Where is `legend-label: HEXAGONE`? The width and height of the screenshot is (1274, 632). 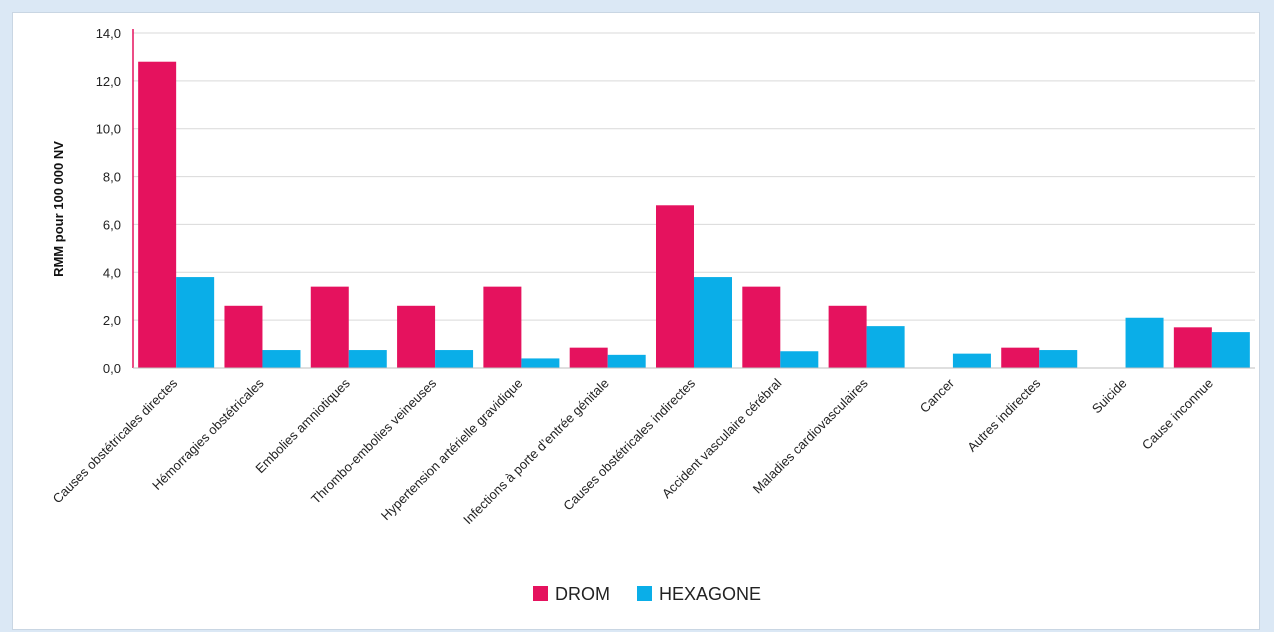 legend-label: HEXAGONE is located at coordinates (710, 594).